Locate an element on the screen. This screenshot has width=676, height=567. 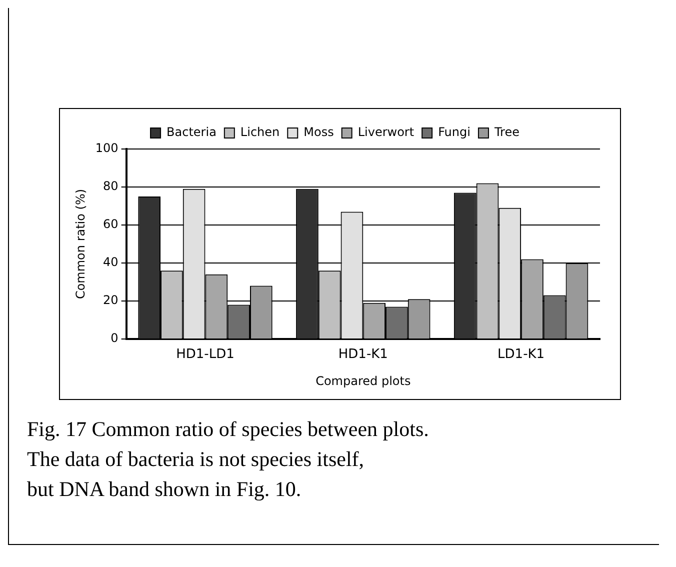
legend-label: Bacteria is located at coordinates (191, 132).